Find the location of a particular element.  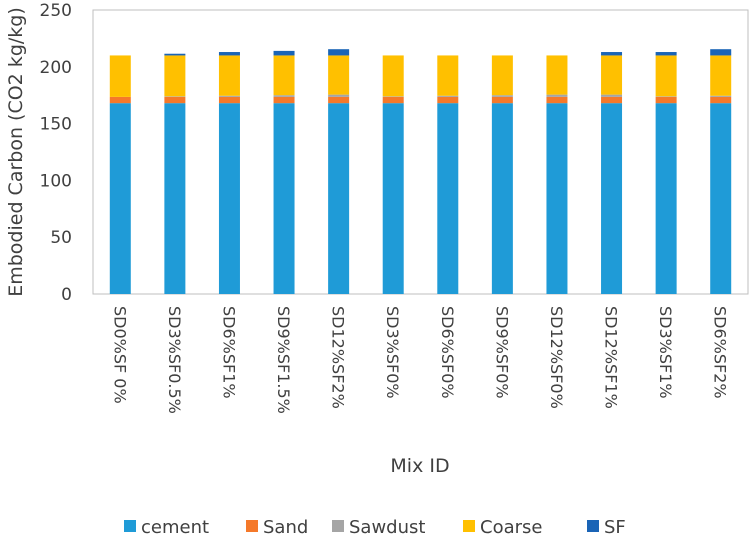

x-tick-label: SD3%SF0% is located at coordinates (392, 352).